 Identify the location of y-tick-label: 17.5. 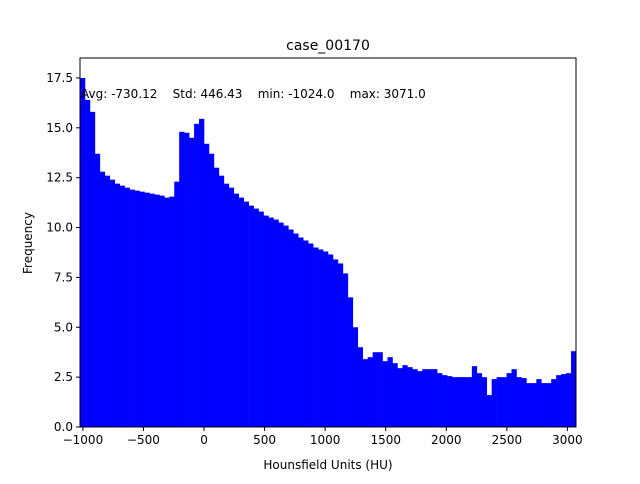
(59, 78).